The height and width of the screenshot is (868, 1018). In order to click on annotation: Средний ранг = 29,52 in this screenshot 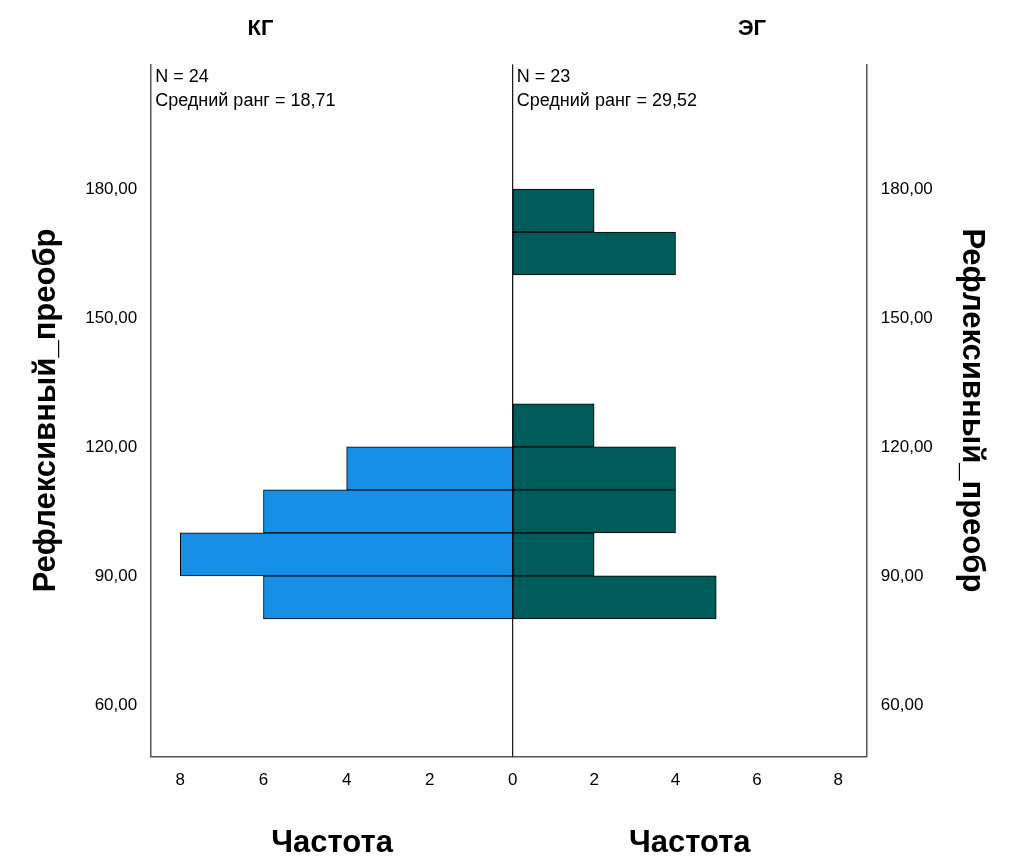, I will do `click(606, 100)`.